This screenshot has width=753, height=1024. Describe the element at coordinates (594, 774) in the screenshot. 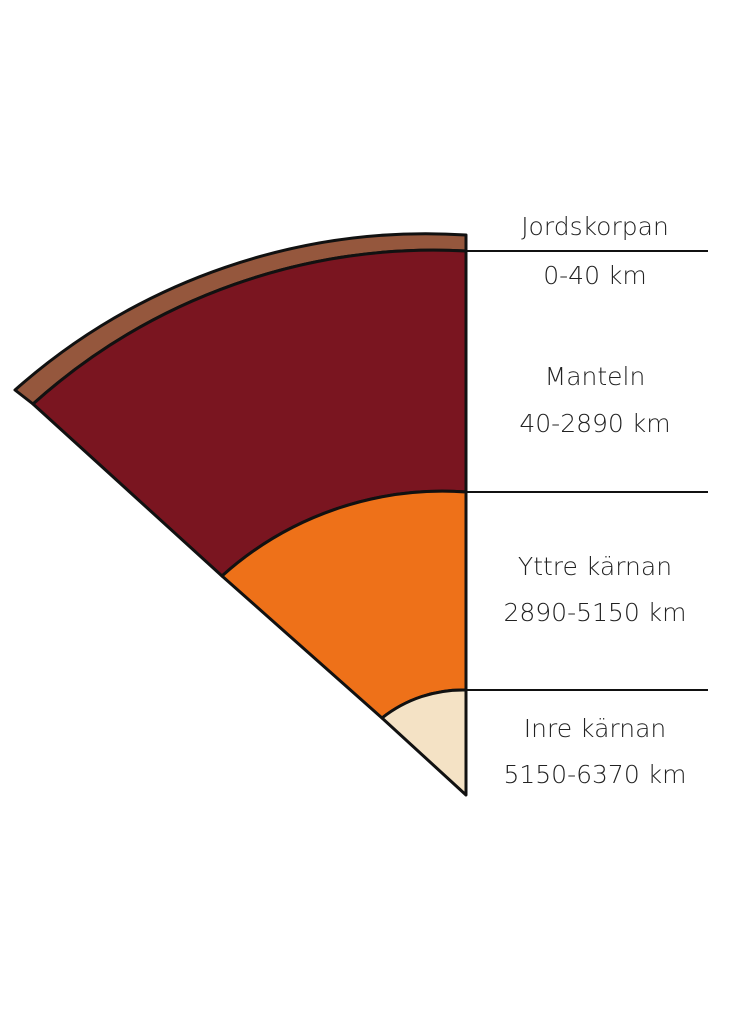

I see `layer-depth: 5150-6370 km` at that location.